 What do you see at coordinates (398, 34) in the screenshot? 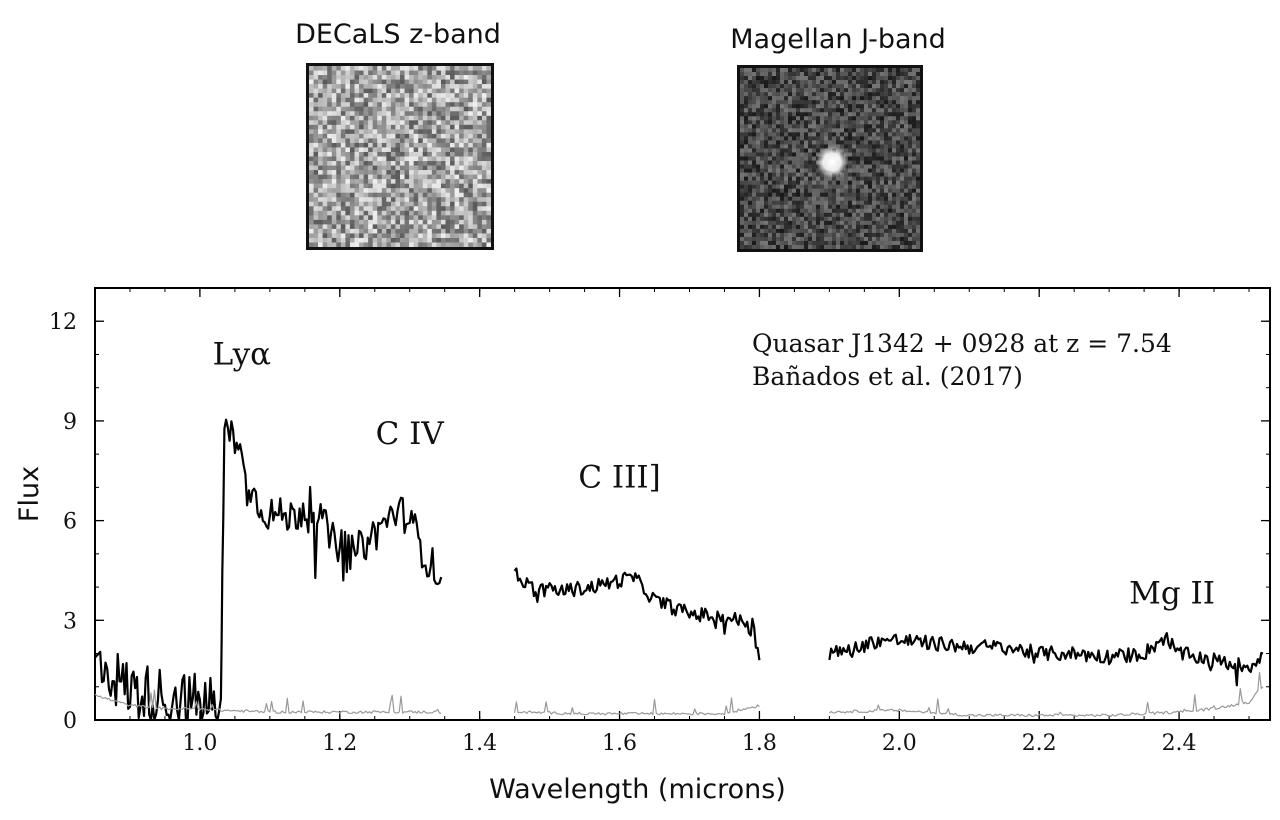
I see `decals-title: DECaLS z-band` at bounding box center [398, 34].